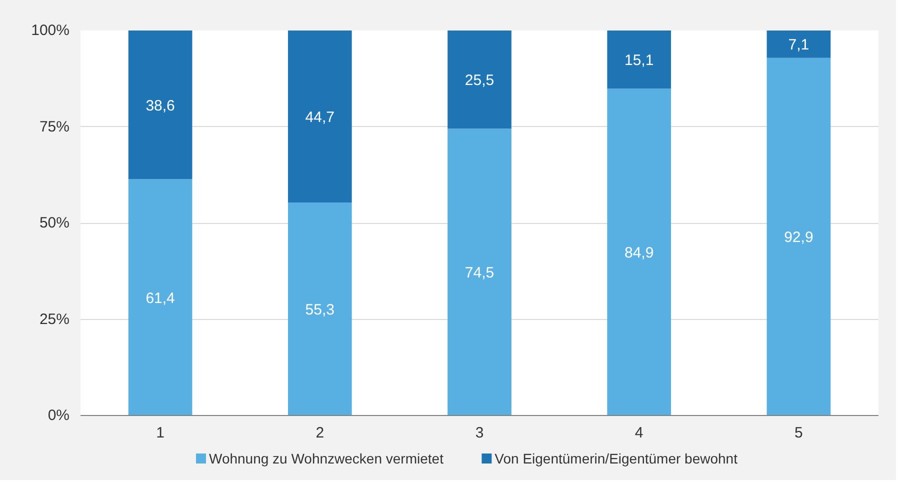  I want to click on y-tick-label: 25%, so click(54, 319).